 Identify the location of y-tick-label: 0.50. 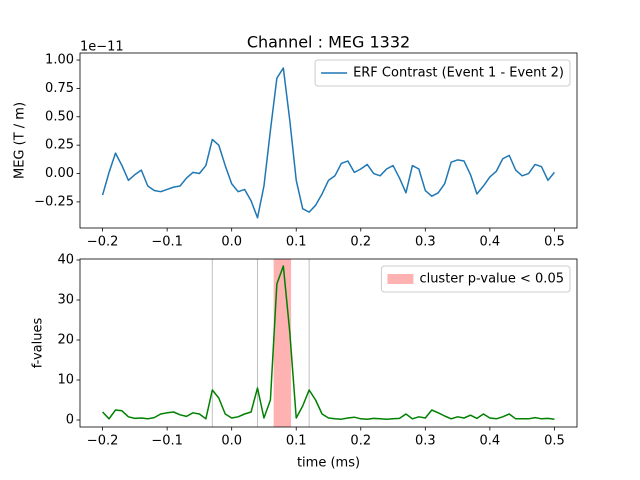
(59, 116).